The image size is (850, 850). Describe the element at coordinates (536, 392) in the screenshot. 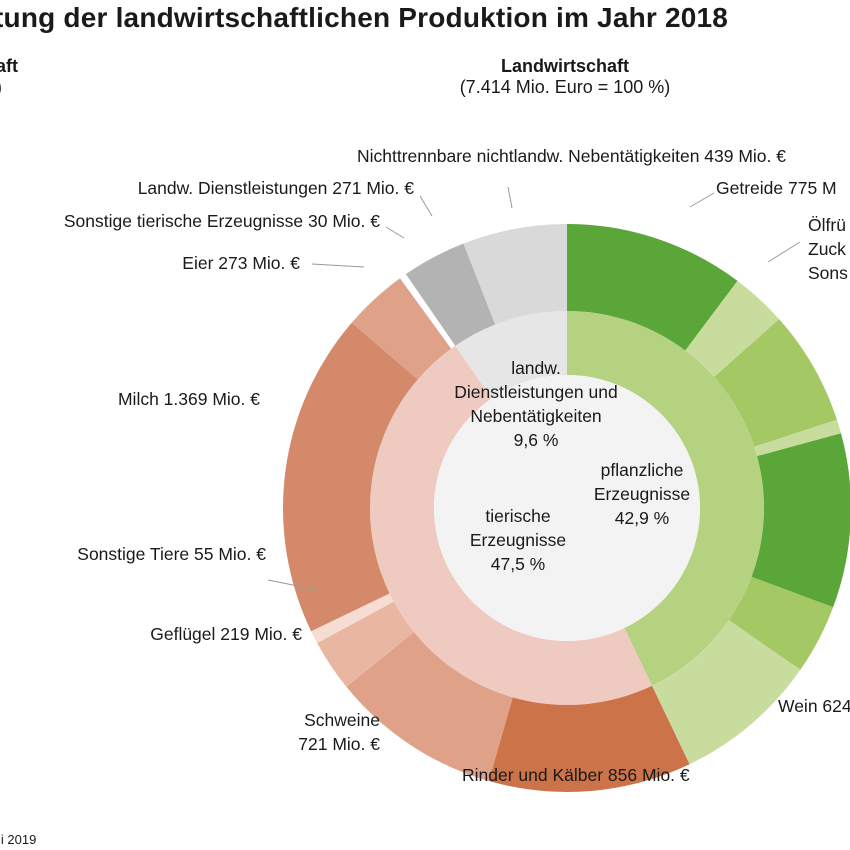

I see `inner-label-services-line2: Dienstleistungen und` at that location.